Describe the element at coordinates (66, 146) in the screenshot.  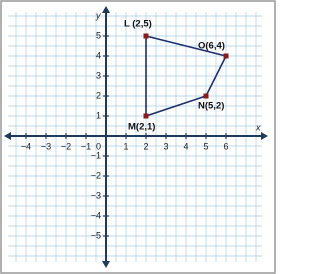
I see `x-tick-label: −2` at that location.